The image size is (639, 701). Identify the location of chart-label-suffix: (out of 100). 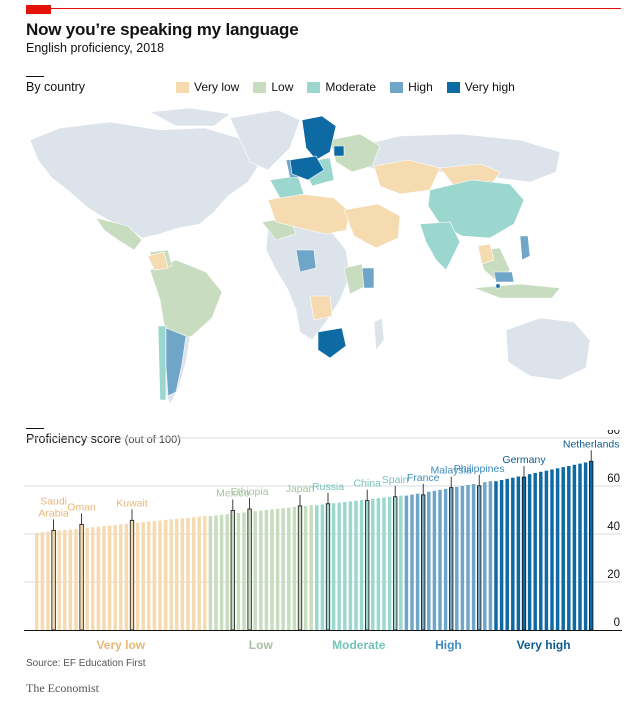
(152, 440).